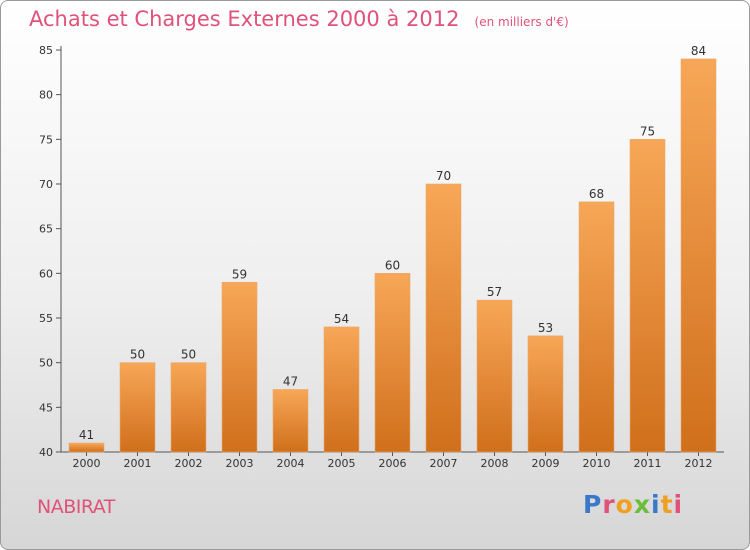  I want to click on bar-value-label: 68, so click(596, 194).